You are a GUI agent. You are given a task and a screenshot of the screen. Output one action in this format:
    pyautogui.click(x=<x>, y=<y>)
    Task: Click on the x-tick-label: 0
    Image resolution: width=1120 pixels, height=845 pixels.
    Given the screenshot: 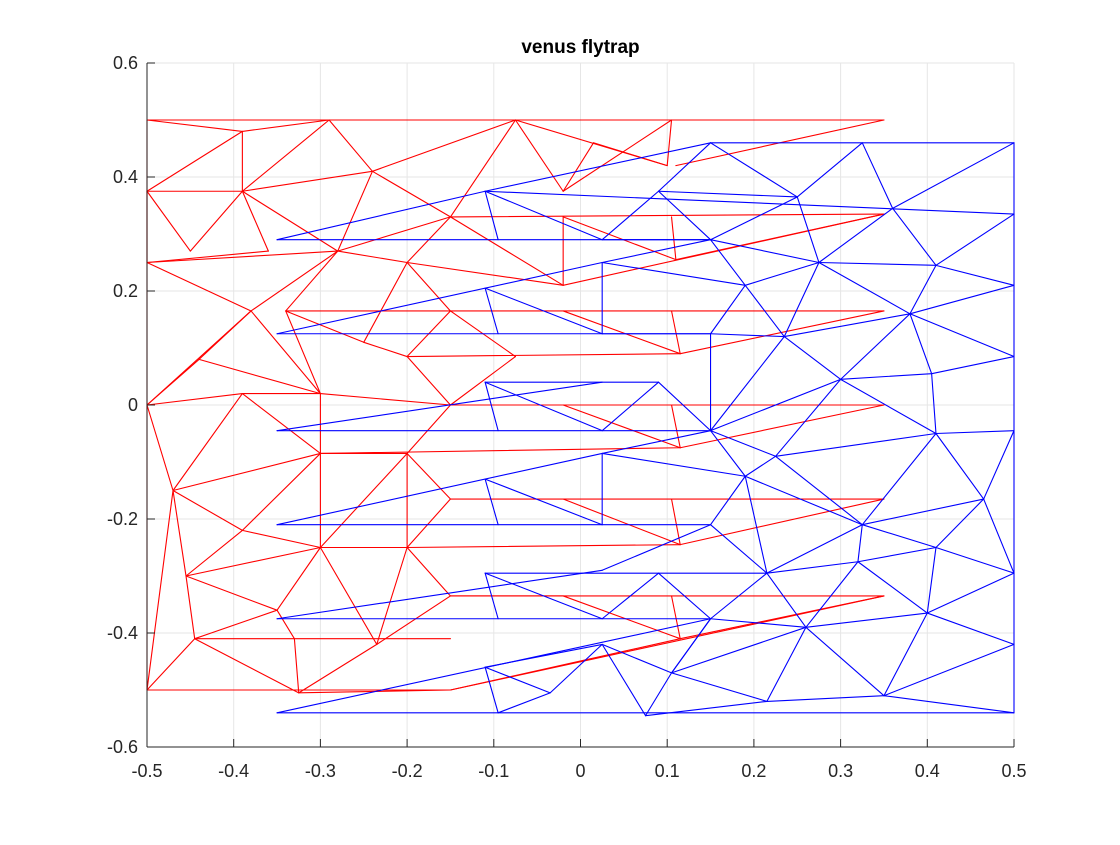 What is the action you would take?
    pyautogui.click(x=580, y=771)
    